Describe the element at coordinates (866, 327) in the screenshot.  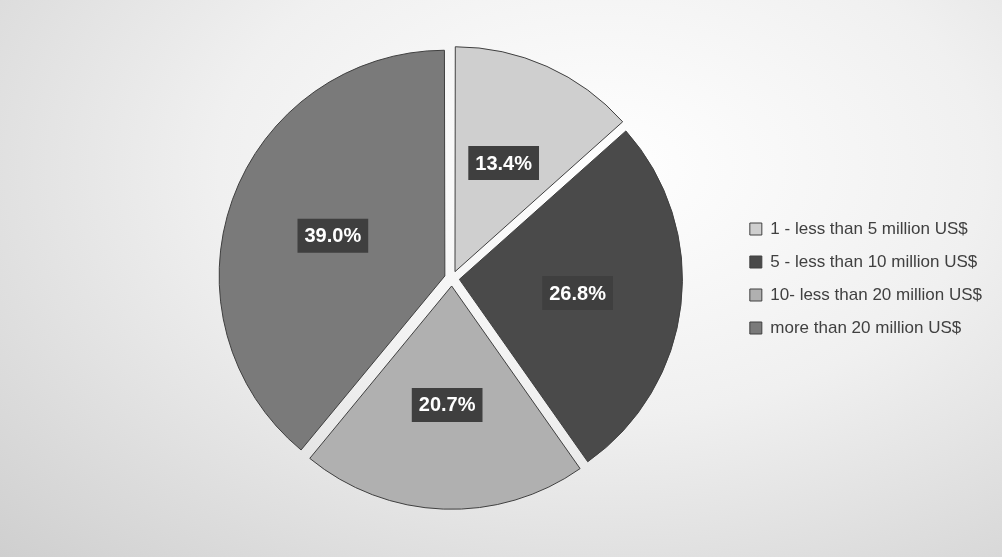
I see `legend-label: more than 20 million US$` at that location.